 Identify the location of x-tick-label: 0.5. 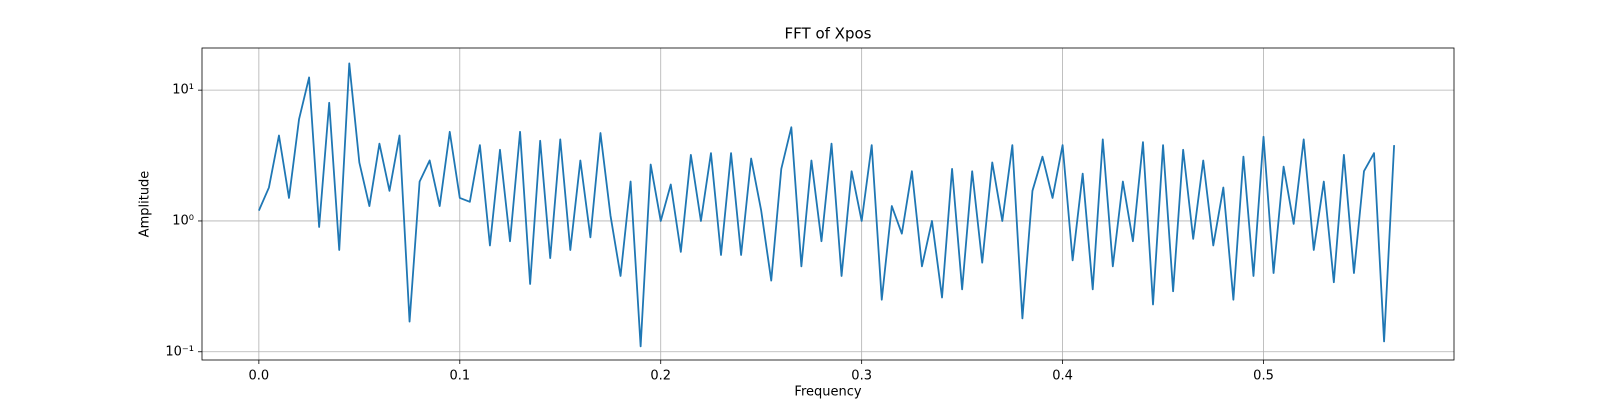
(1263, 376).